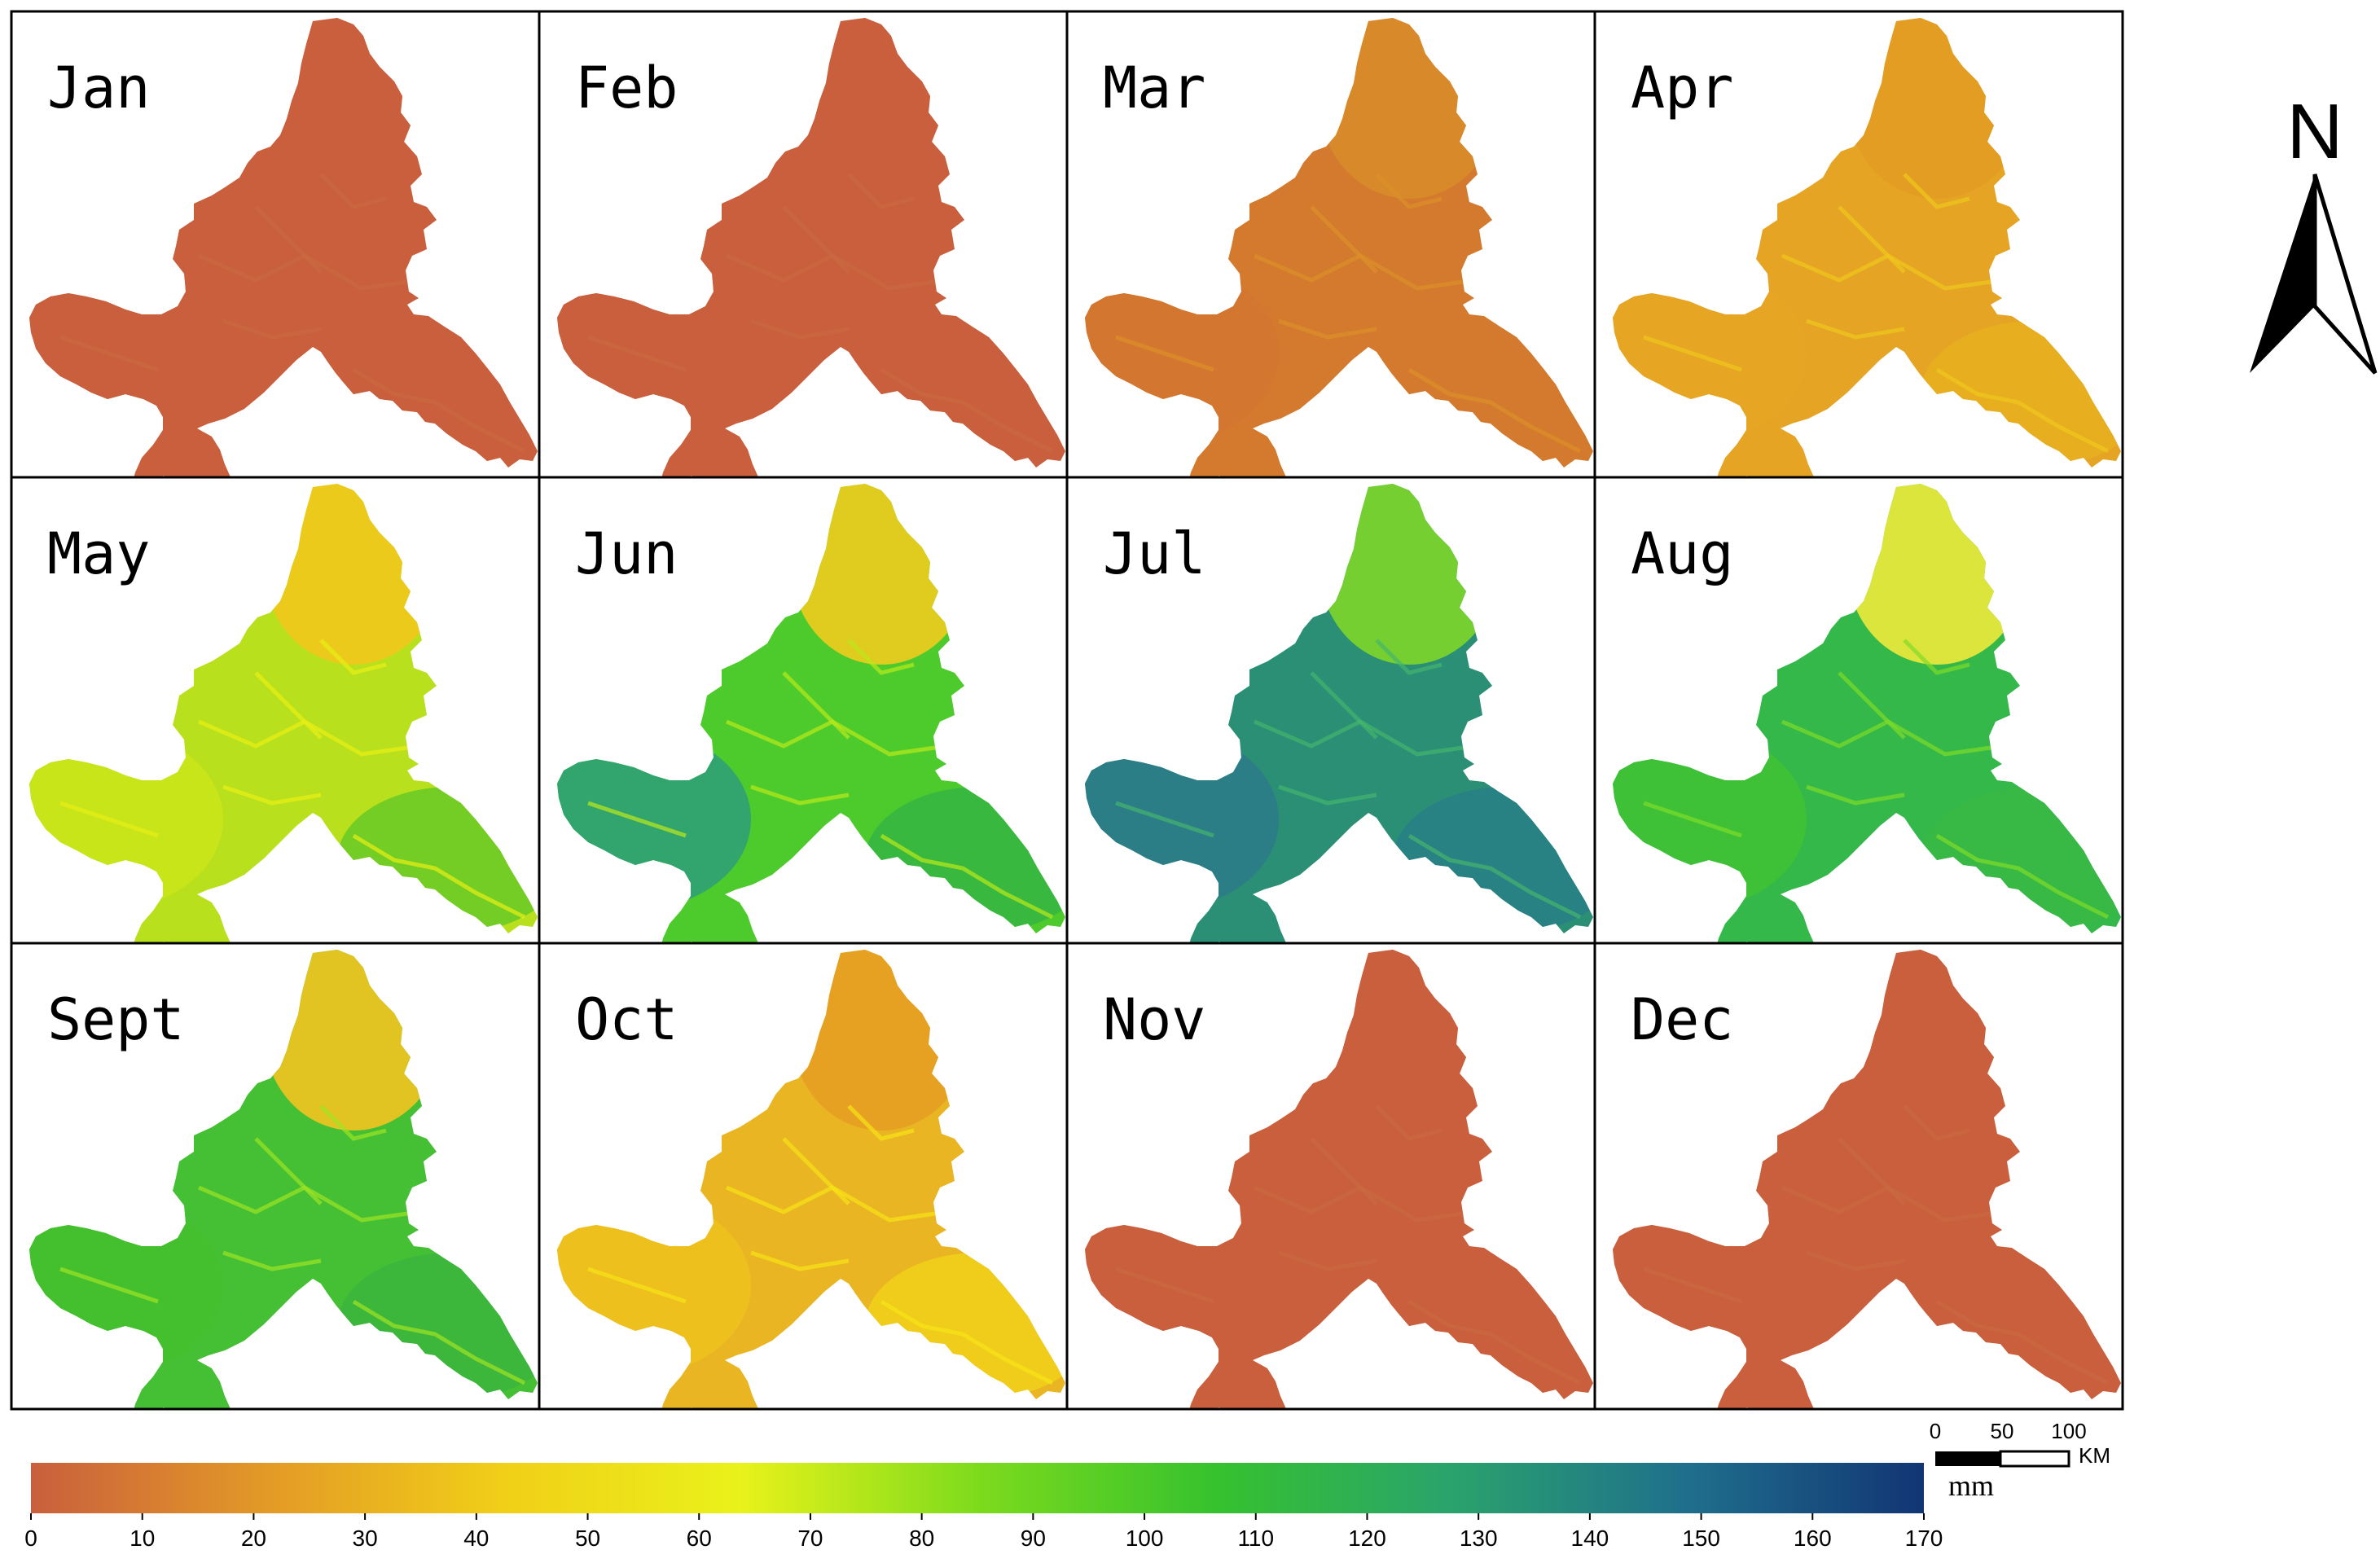 The width and height of the screenshot is (2380, 1563). What do you see at coordinates (587, 1538) in the screenshot?
I see `colorbar-tick-label: 50` at bounding box center [587, 1538].